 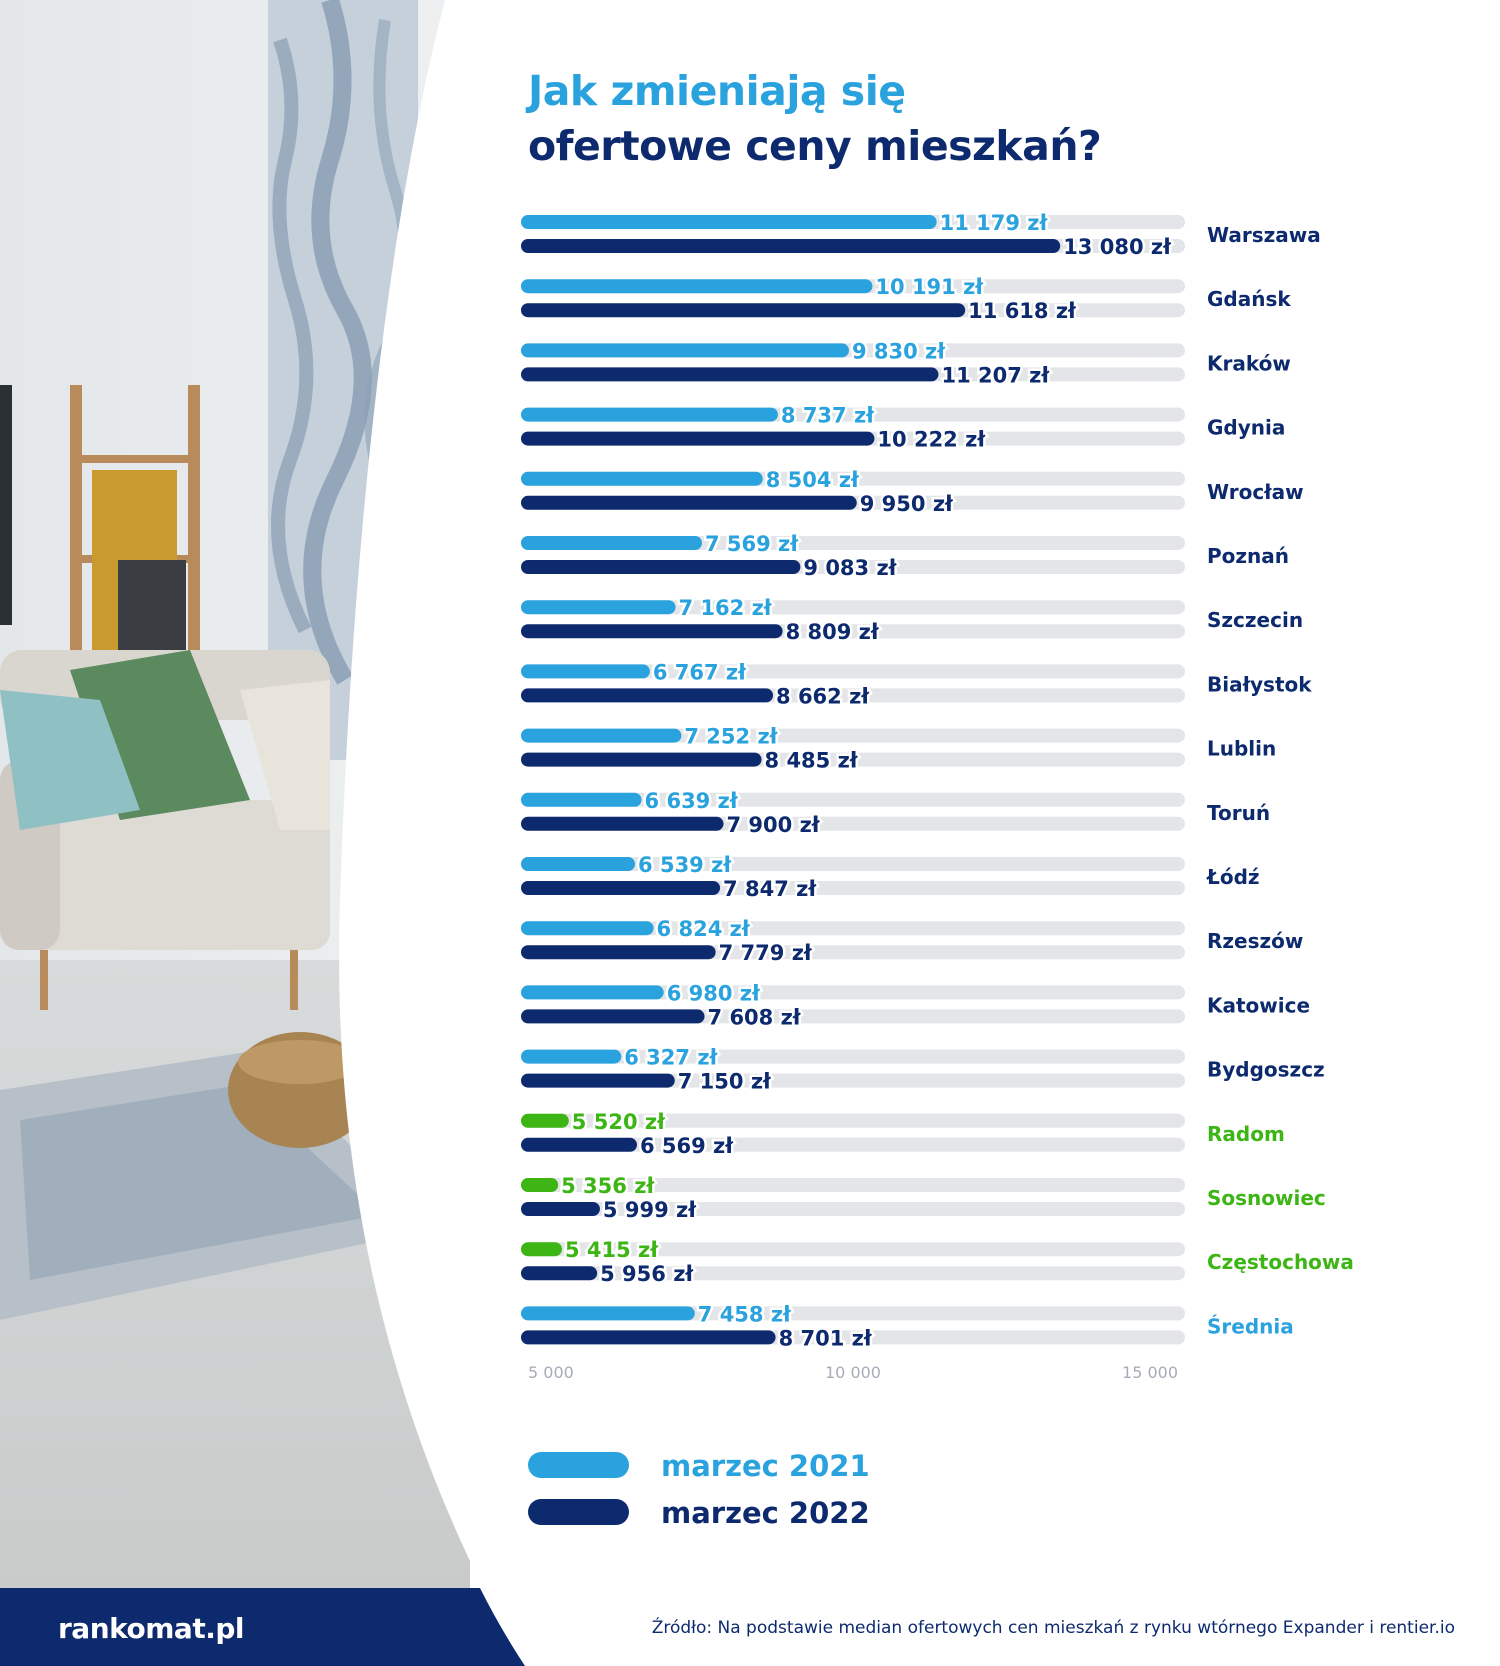 What do you see at coordinates (774, 825) in the screenshot?
I see `value-label-2022: 7 900 zł` at bounding box center [774, 825].